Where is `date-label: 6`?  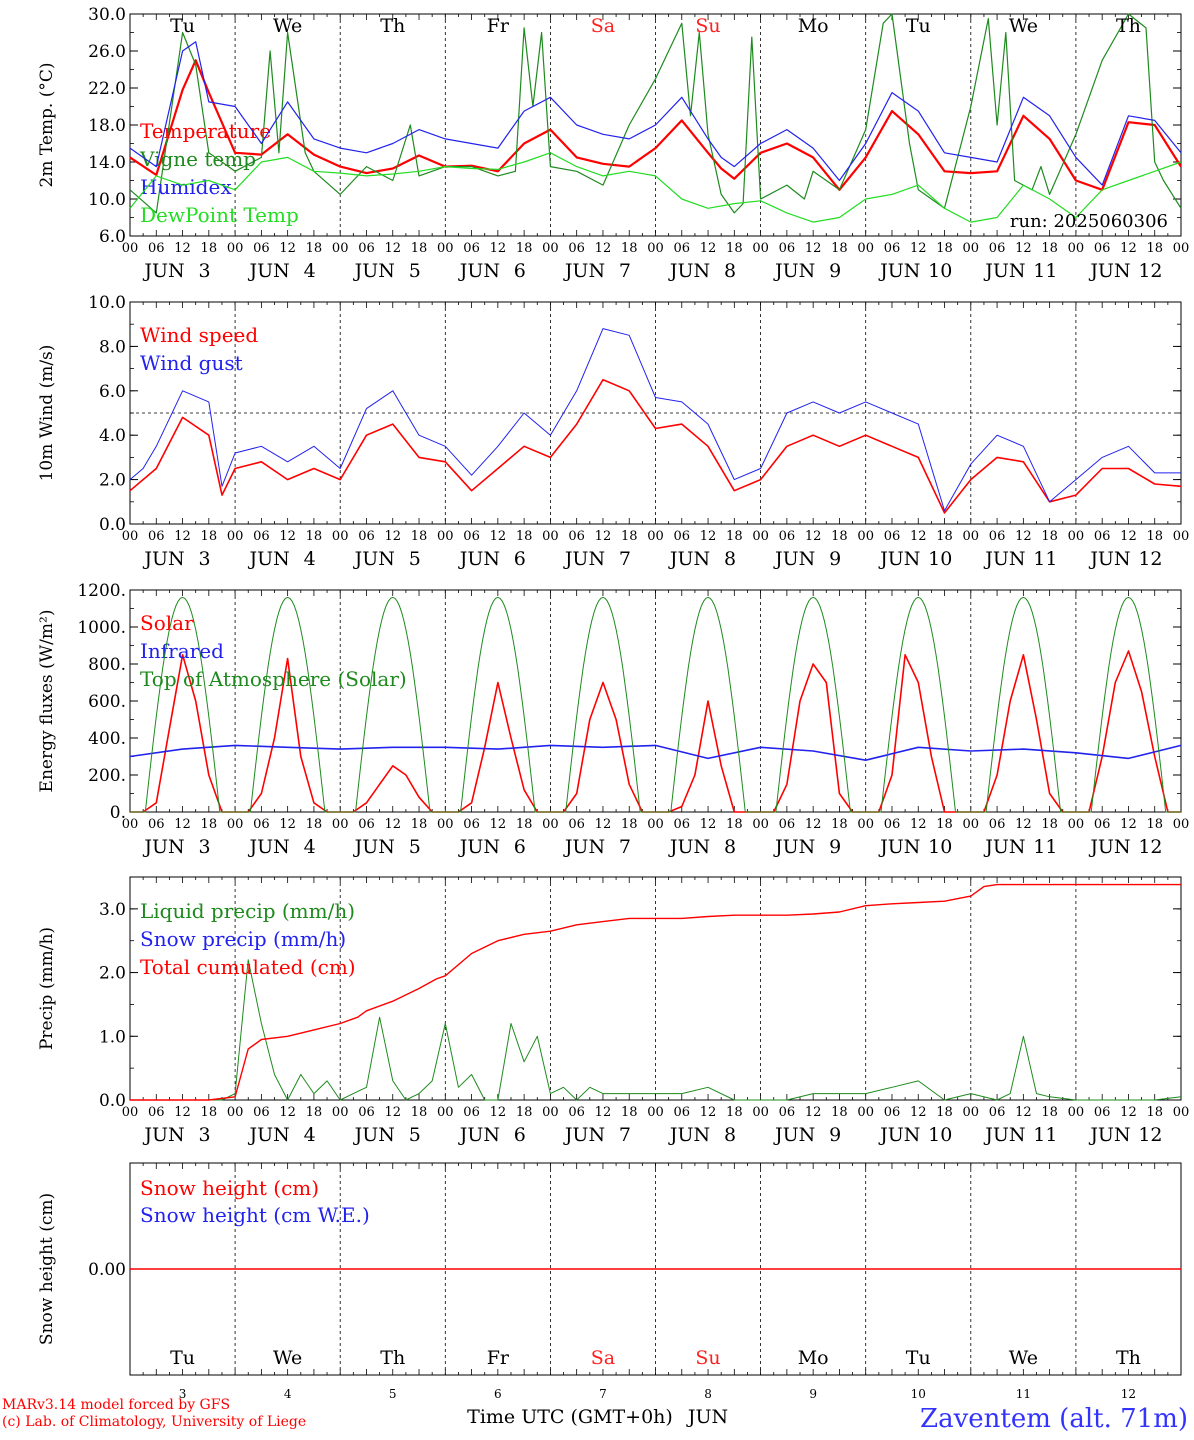
date-label: 6 is located at coordinates (520, 271).